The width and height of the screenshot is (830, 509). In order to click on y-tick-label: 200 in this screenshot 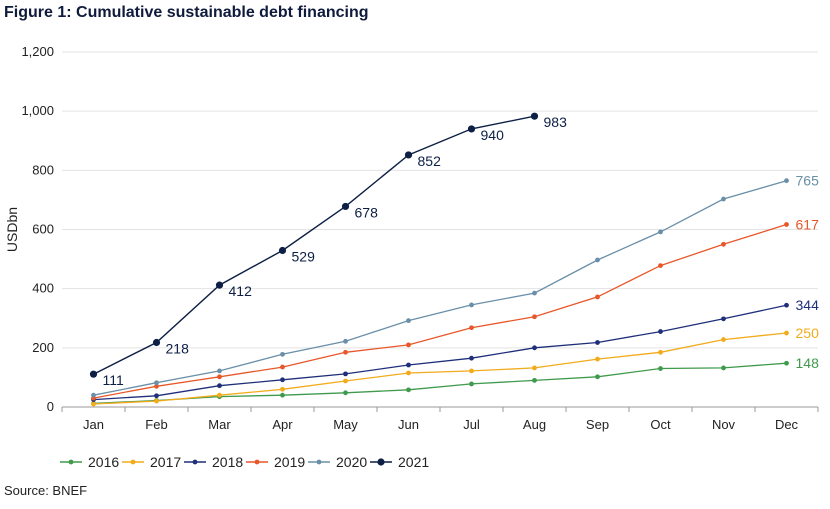, I will do `click(43, 347)`.